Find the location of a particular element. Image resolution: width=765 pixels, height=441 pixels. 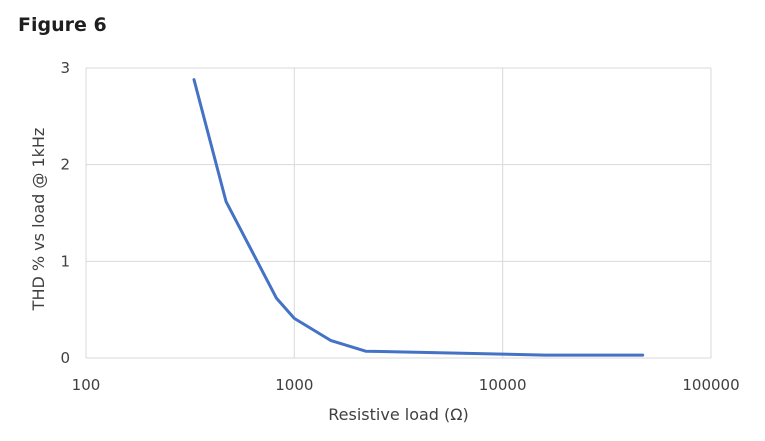

y-tick-label: 3 is located at coordinates (65, 68).